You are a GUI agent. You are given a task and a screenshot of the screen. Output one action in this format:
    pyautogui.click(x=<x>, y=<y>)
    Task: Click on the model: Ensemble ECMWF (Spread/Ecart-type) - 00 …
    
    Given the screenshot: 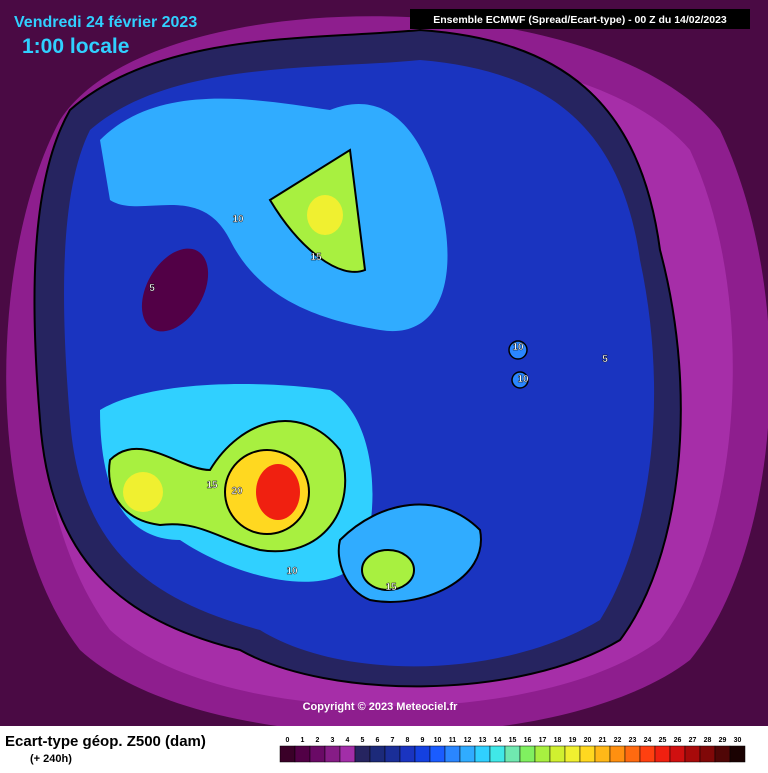 What is the action you would take?
    pyautogui.click(x=580, y=20)
    